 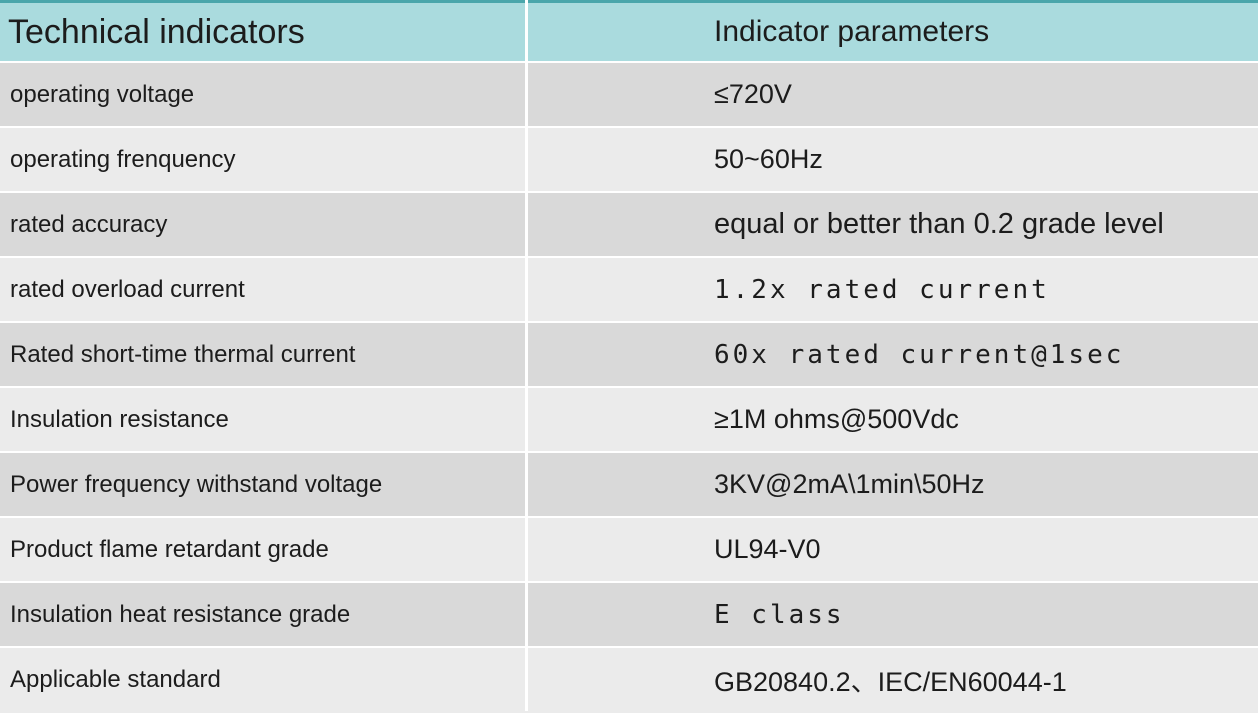 I want to click on indicator-parameter-cell: 50~60Hz, so click(x=893, y=159).